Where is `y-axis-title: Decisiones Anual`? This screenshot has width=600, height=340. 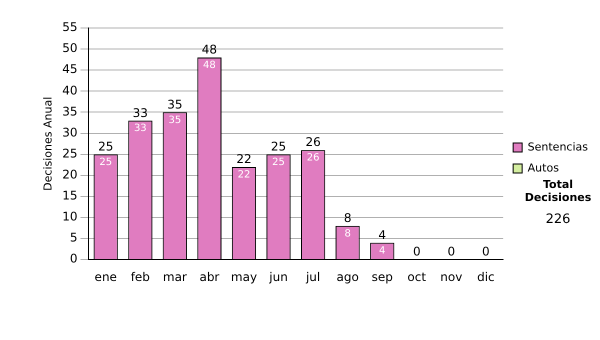
y-axis-title: Decisiones Anual is located at coordinates (47, 143).